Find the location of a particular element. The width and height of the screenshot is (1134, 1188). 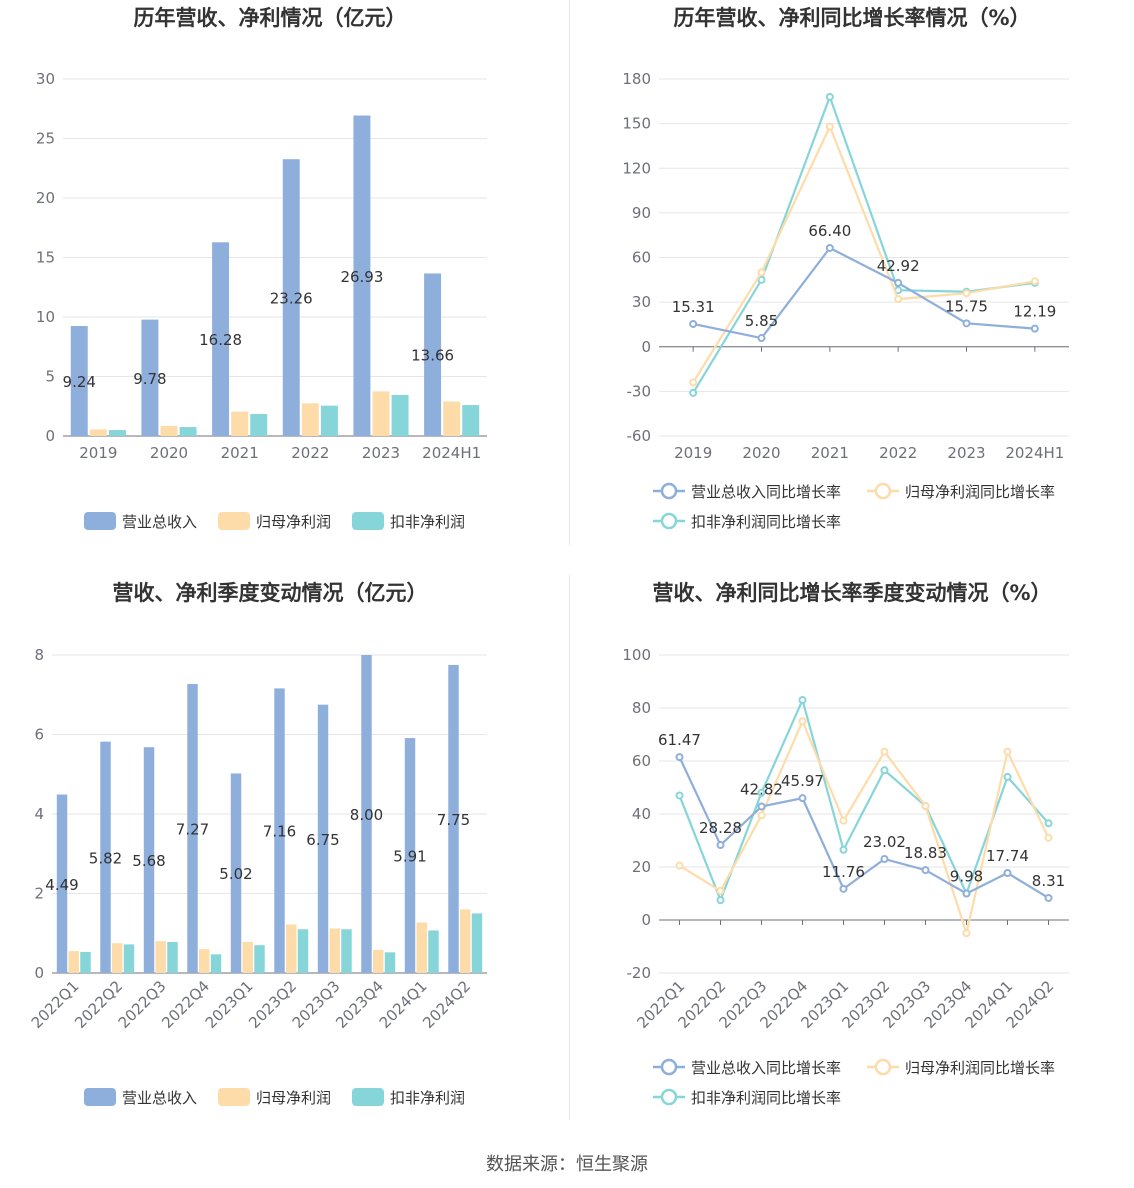

chart-title: 营收、净利季度变动情况（亿元） is located at coordinates (270, 593).